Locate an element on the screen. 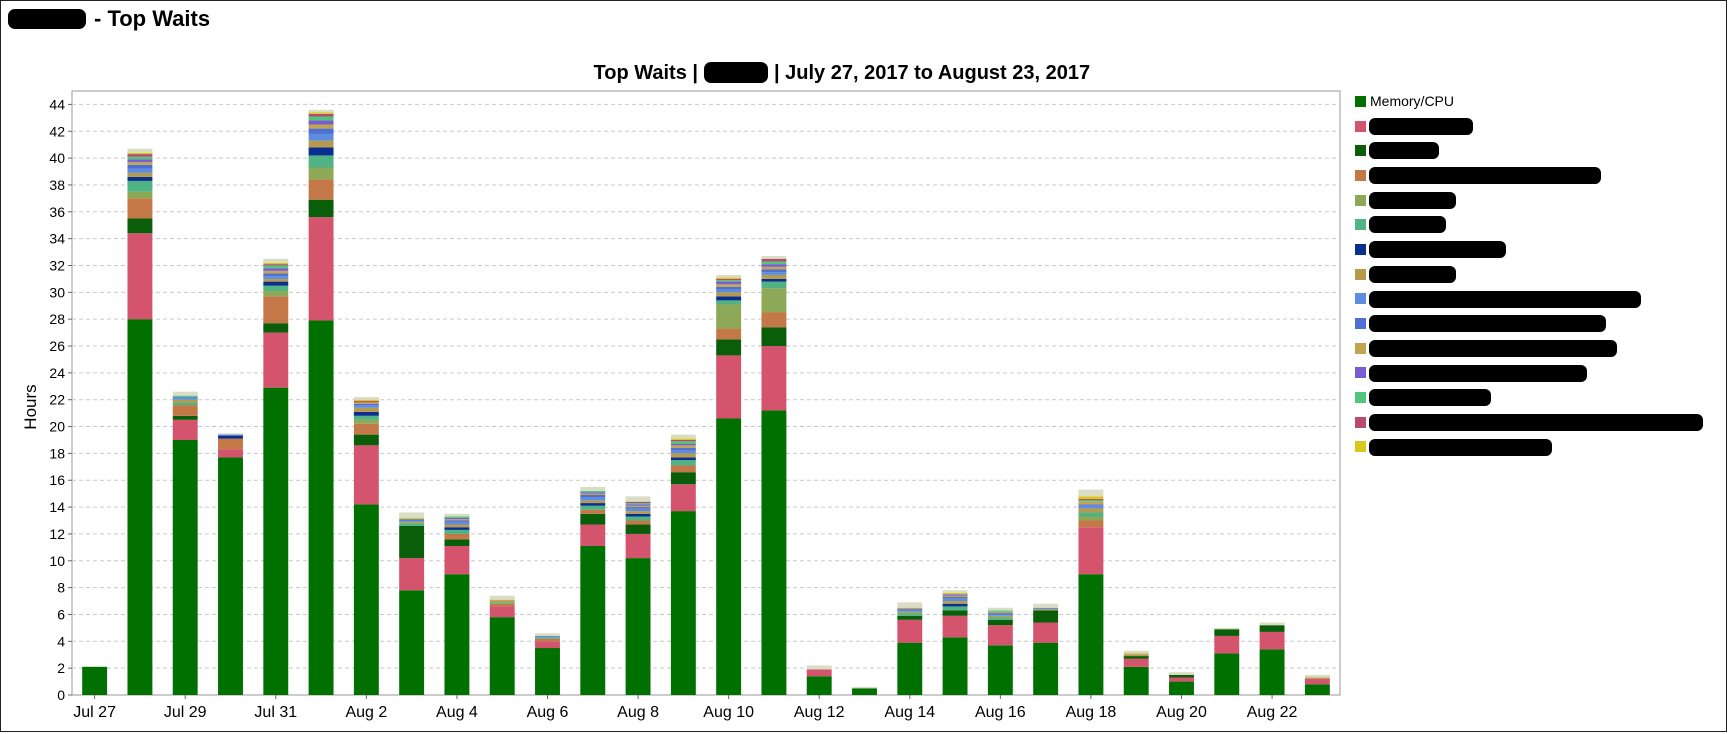 The image size is (1729, 734). page-header: - Top Waits is located at coordinates (105, 19).